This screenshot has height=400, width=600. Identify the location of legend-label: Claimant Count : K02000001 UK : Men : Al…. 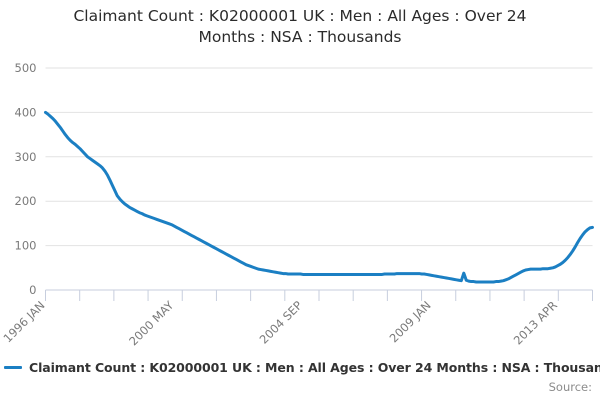
(314, 367).